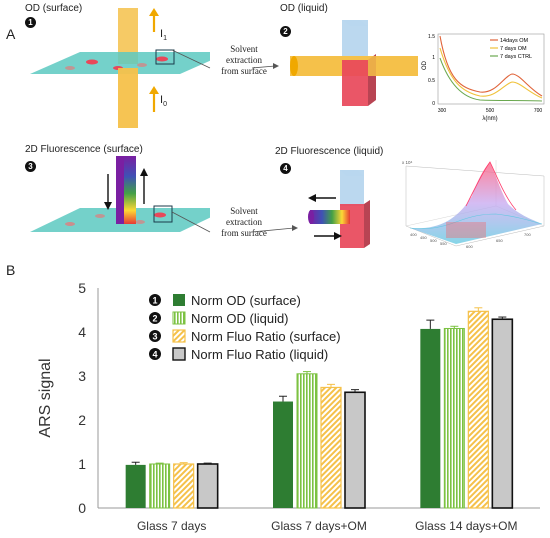  Describe the element at coordinates (160, 486) in the screenshot. I see `bar-s2-c1` at that location.